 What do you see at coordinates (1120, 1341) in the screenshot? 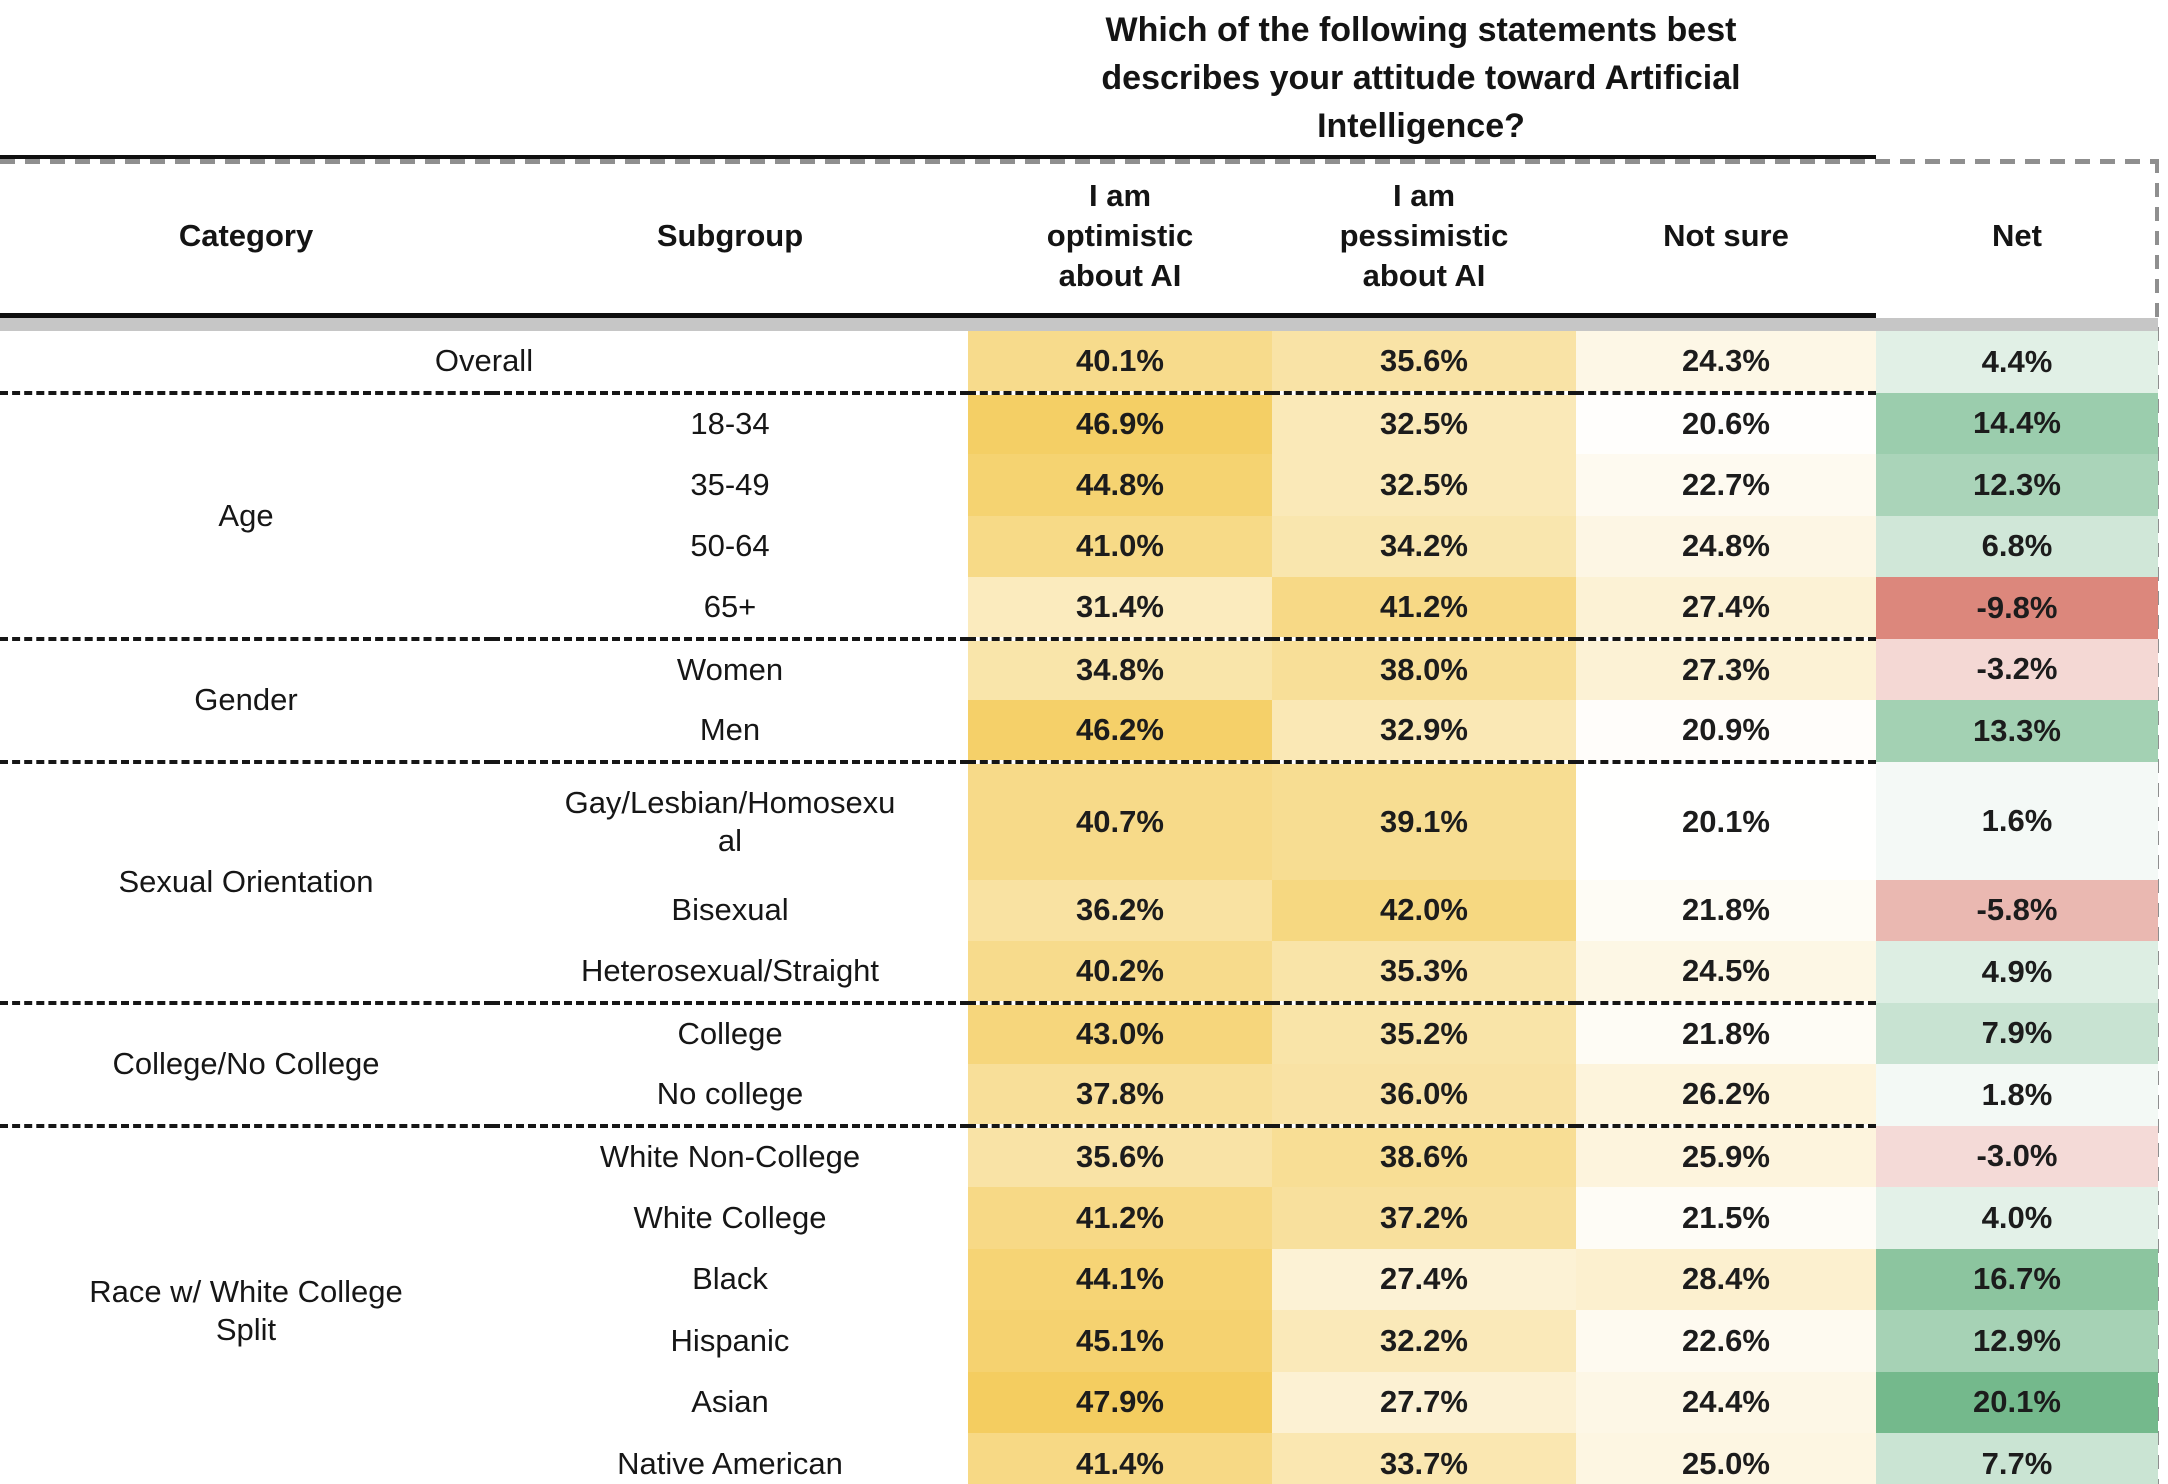
I see `optimistic-cell: 45.1%` at bounding box center [1120, 1341].